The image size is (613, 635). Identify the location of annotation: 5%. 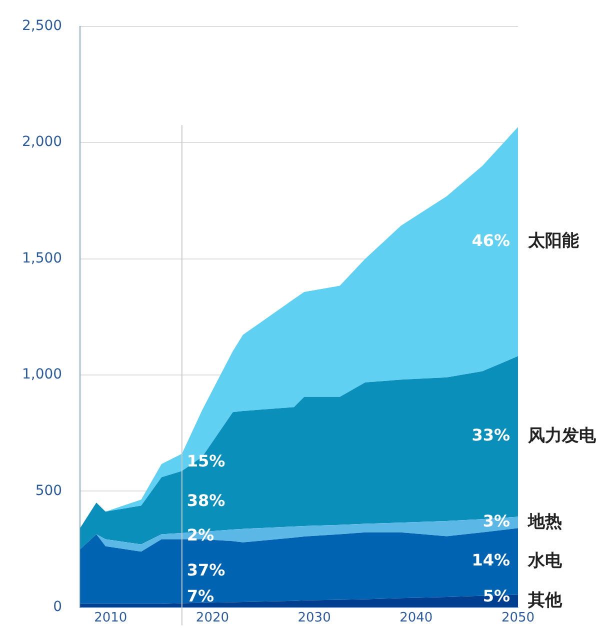
(496, 596).